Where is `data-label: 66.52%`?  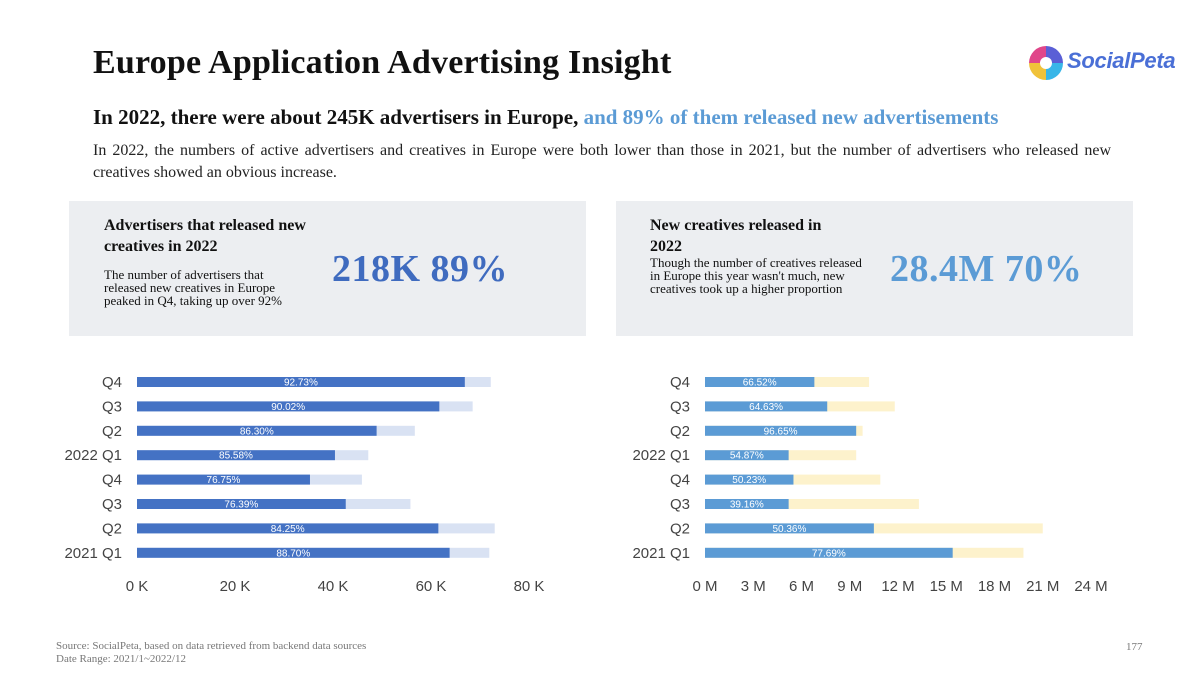 data-label: 66.52% is located at coordinates (760, 383).